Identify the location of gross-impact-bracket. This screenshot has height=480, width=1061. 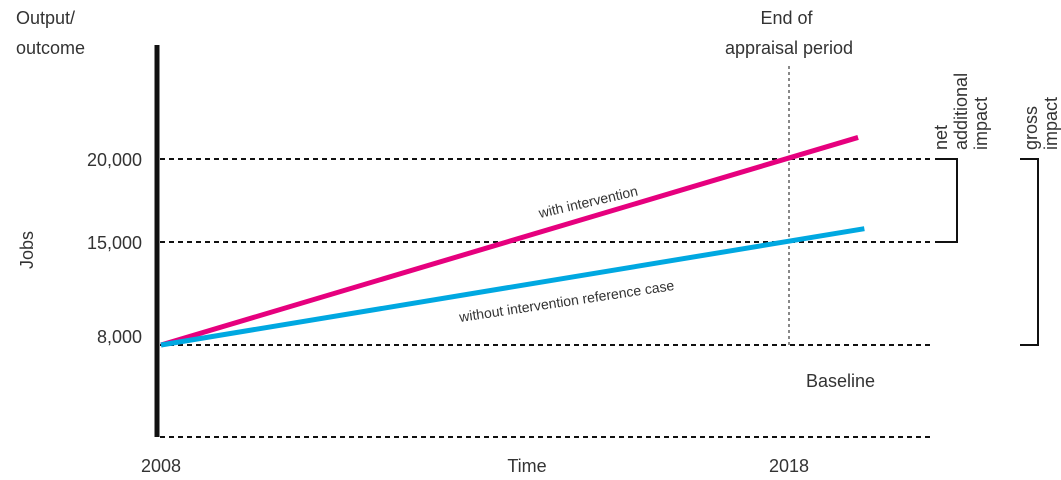
(1029, 252).